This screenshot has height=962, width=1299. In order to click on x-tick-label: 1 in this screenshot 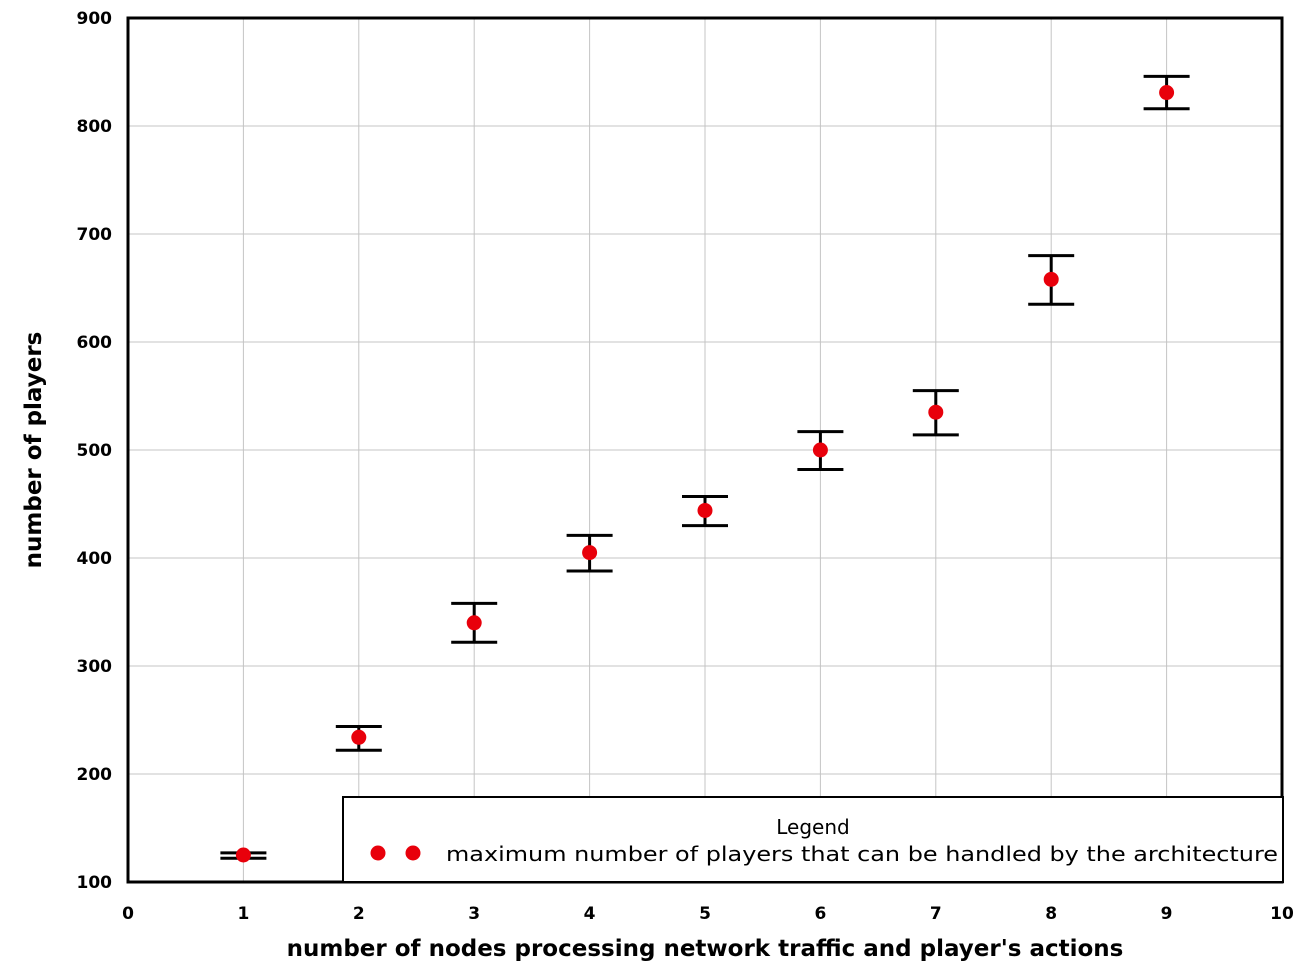, I will do `click(243, 914)`.